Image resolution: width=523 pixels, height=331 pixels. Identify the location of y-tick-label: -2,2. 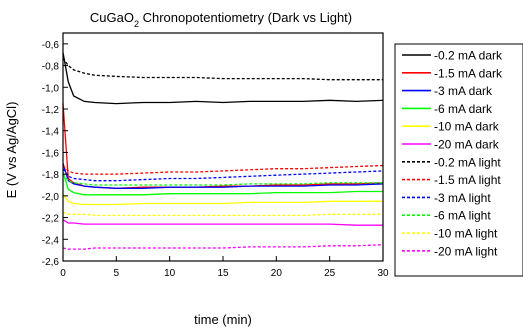
(51, 219).